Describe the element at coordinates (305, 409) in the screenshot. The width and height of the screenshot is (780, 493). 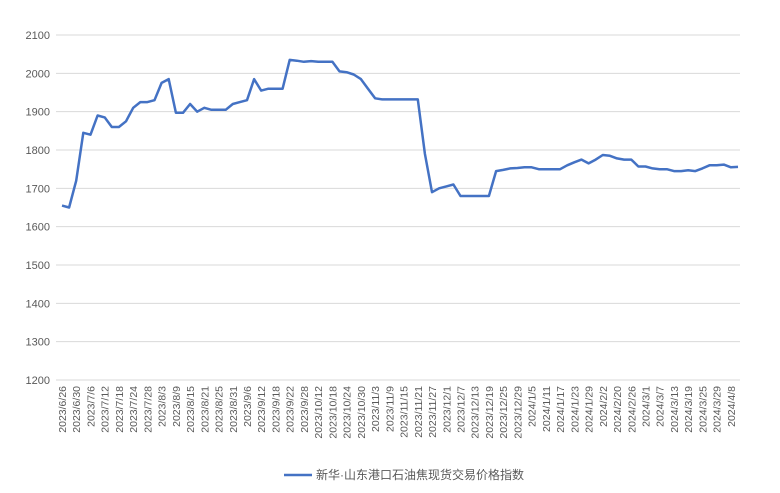
I see `x-tick-label: 2023/9/28` at that location.